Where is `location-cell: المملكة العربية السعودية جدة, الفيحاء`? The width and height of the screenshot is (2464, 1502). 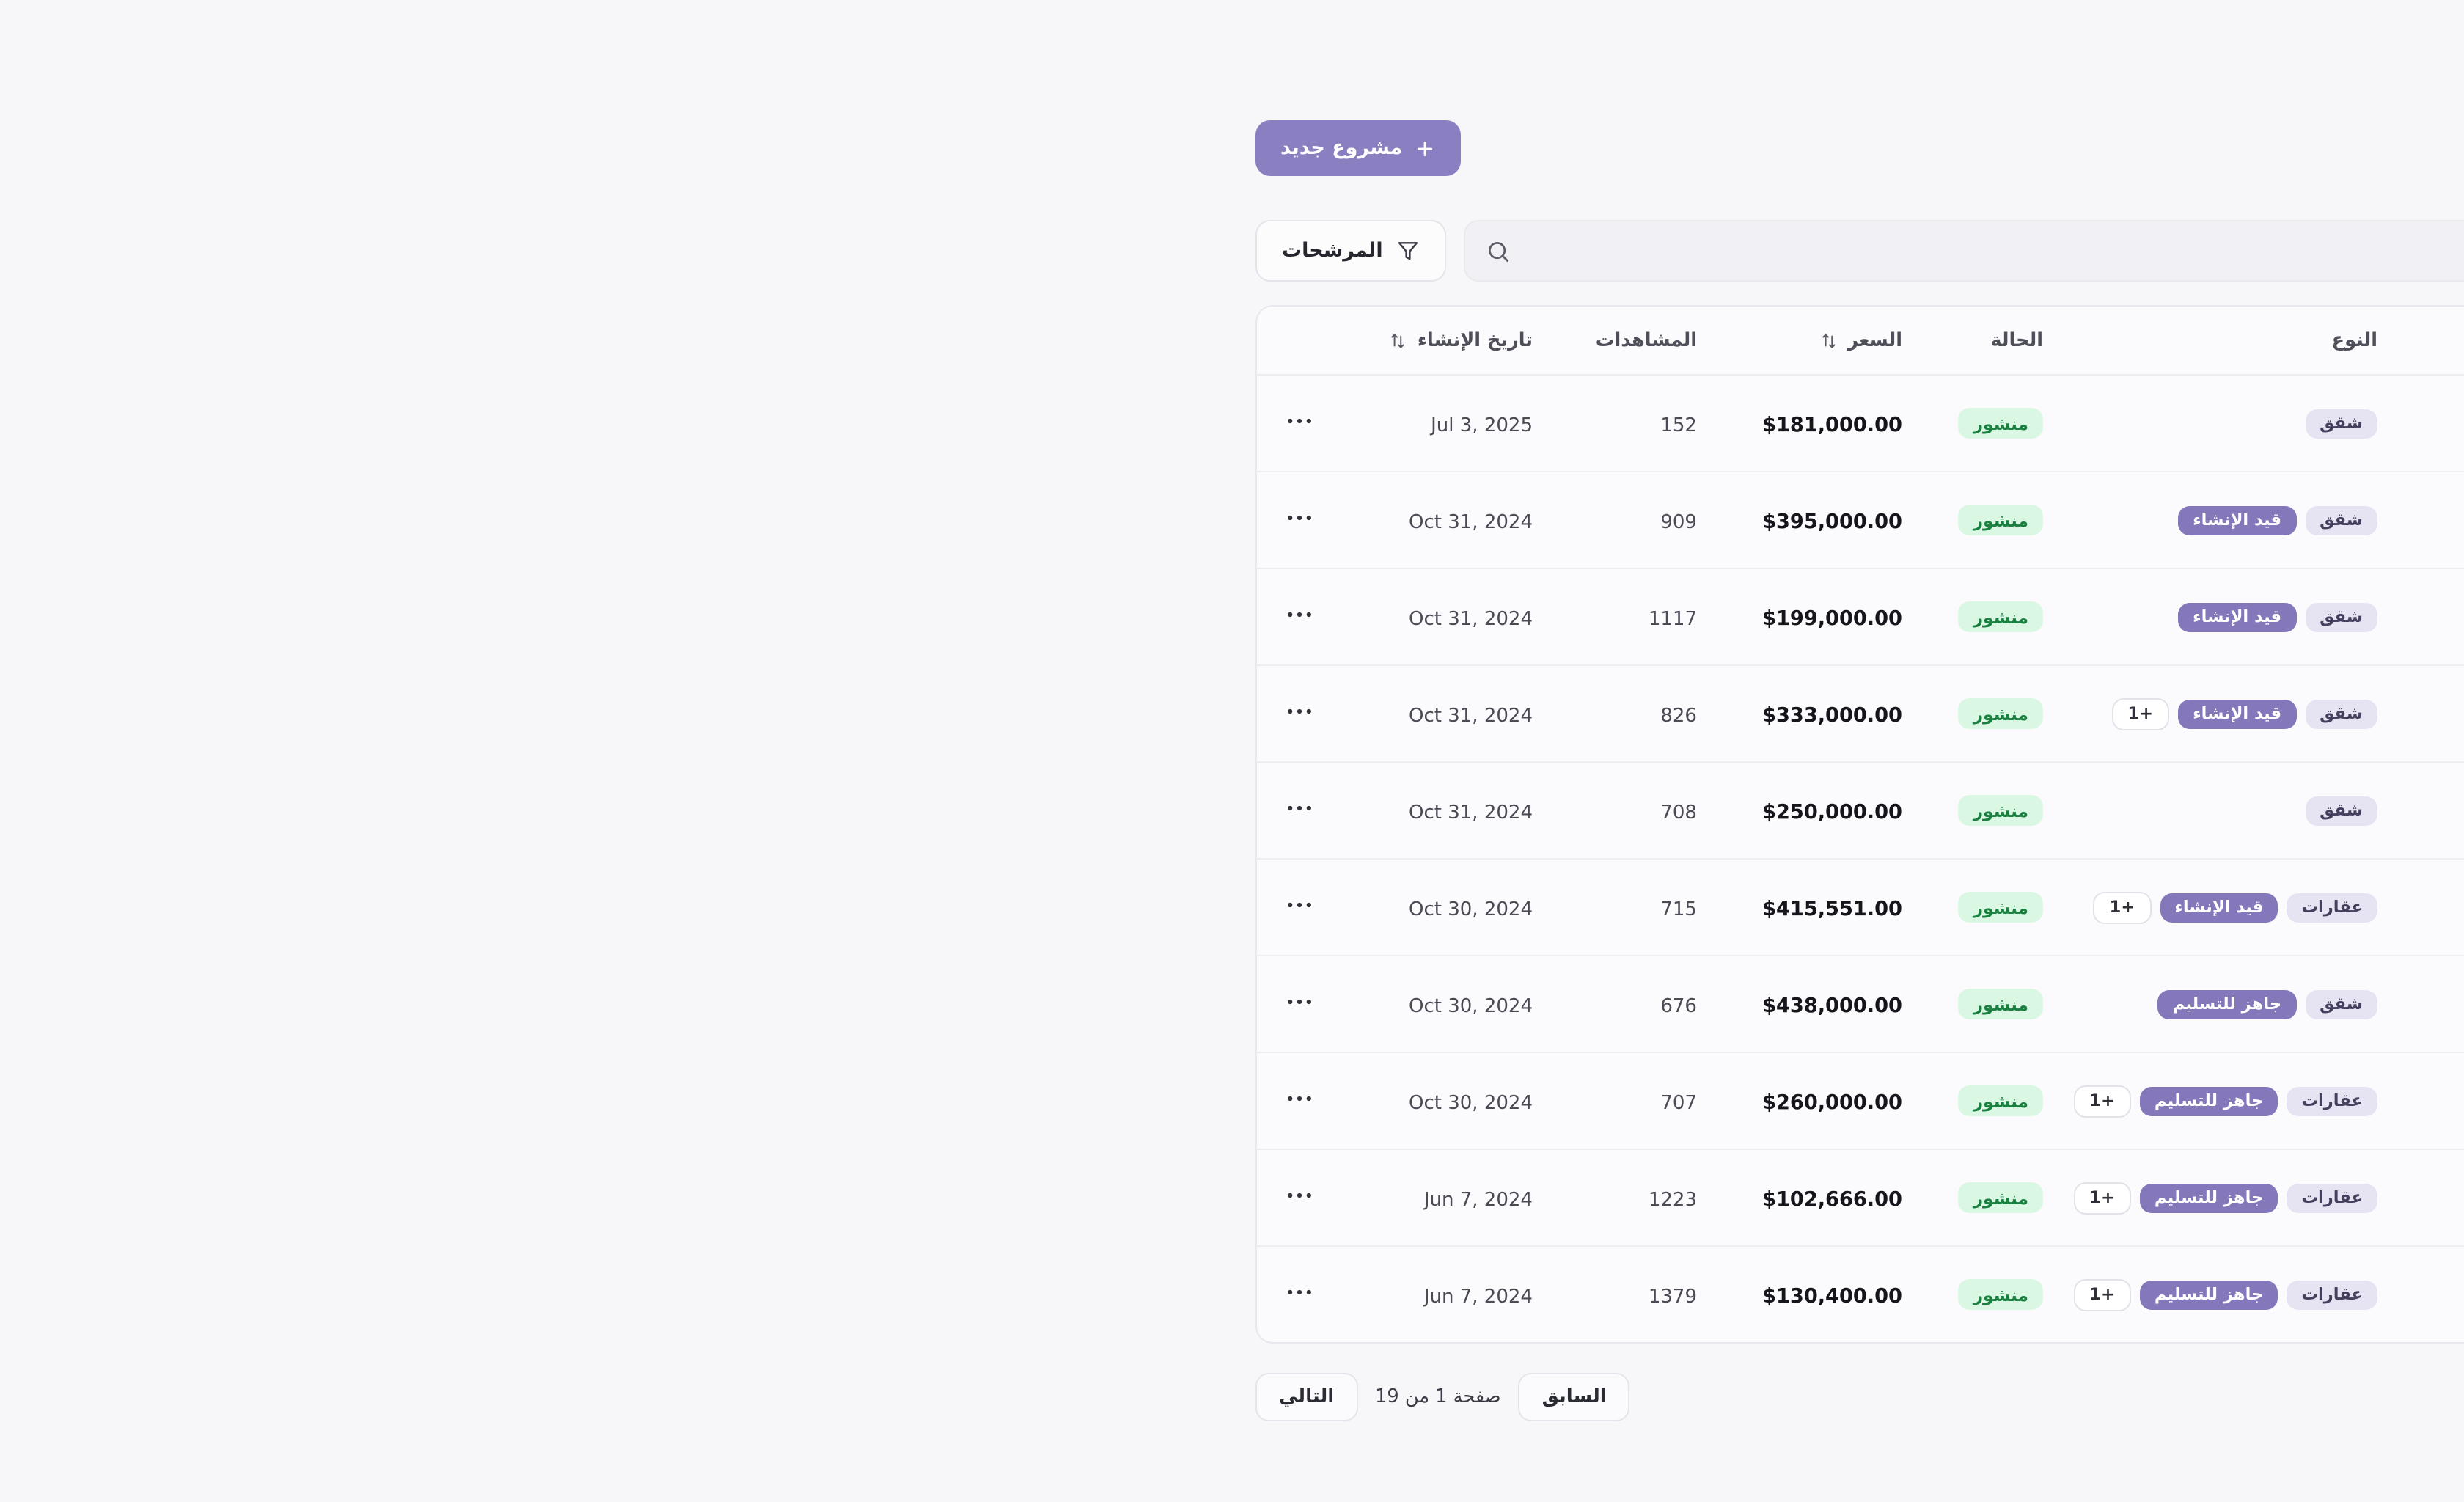 location-cell: المملكة العربية السعودية جدة, الفيحاء is located at coordinates (2431, 423).